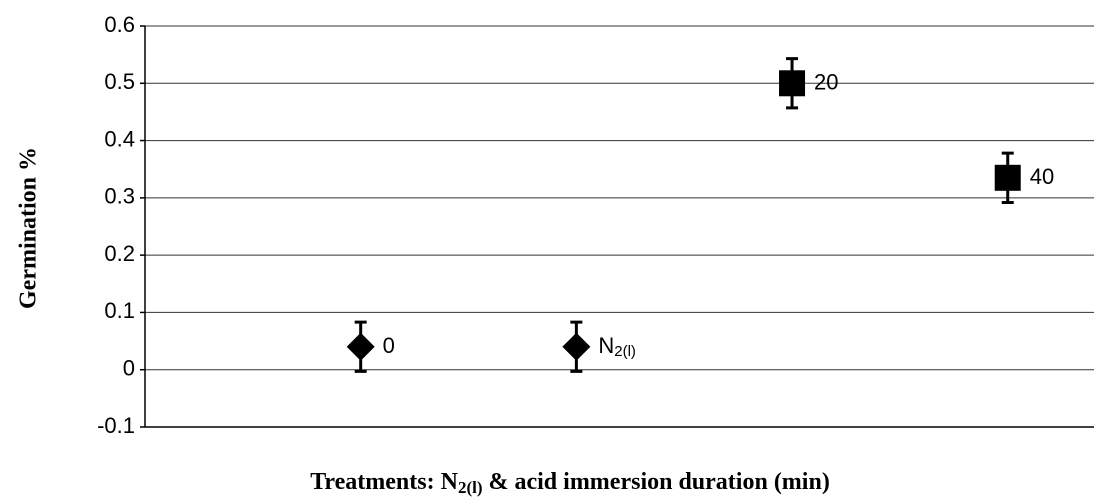 The width and height of the screenshot is (1099, 501). I want to click on x-label-part: & acid immersion duration (min), so click(655, 482).